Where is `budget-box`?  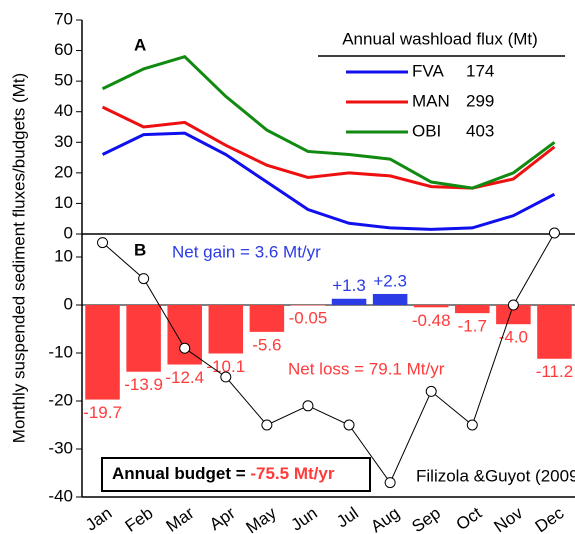
budget-box is located at coordinates (236, 474).